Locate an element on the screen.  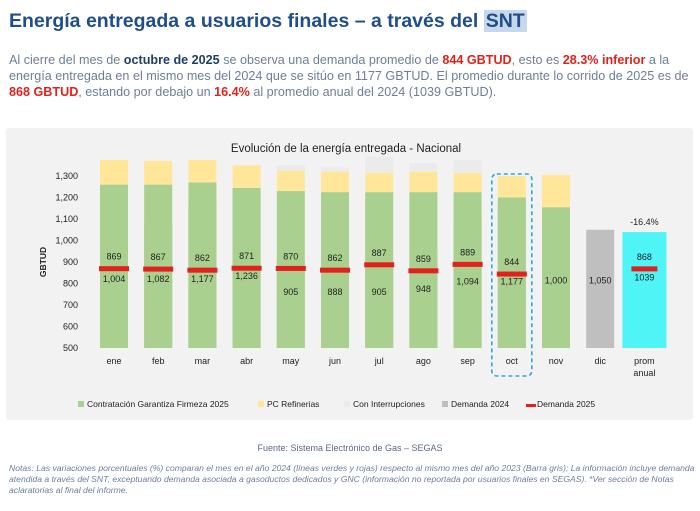
summary-text: Al cierre del mes de is located at coordinates (66, 60).